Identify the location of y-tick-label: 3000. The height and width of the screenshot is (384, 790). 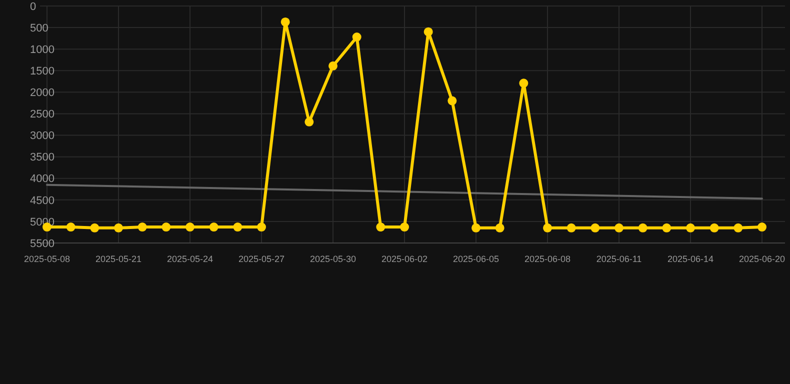
(42, 136).